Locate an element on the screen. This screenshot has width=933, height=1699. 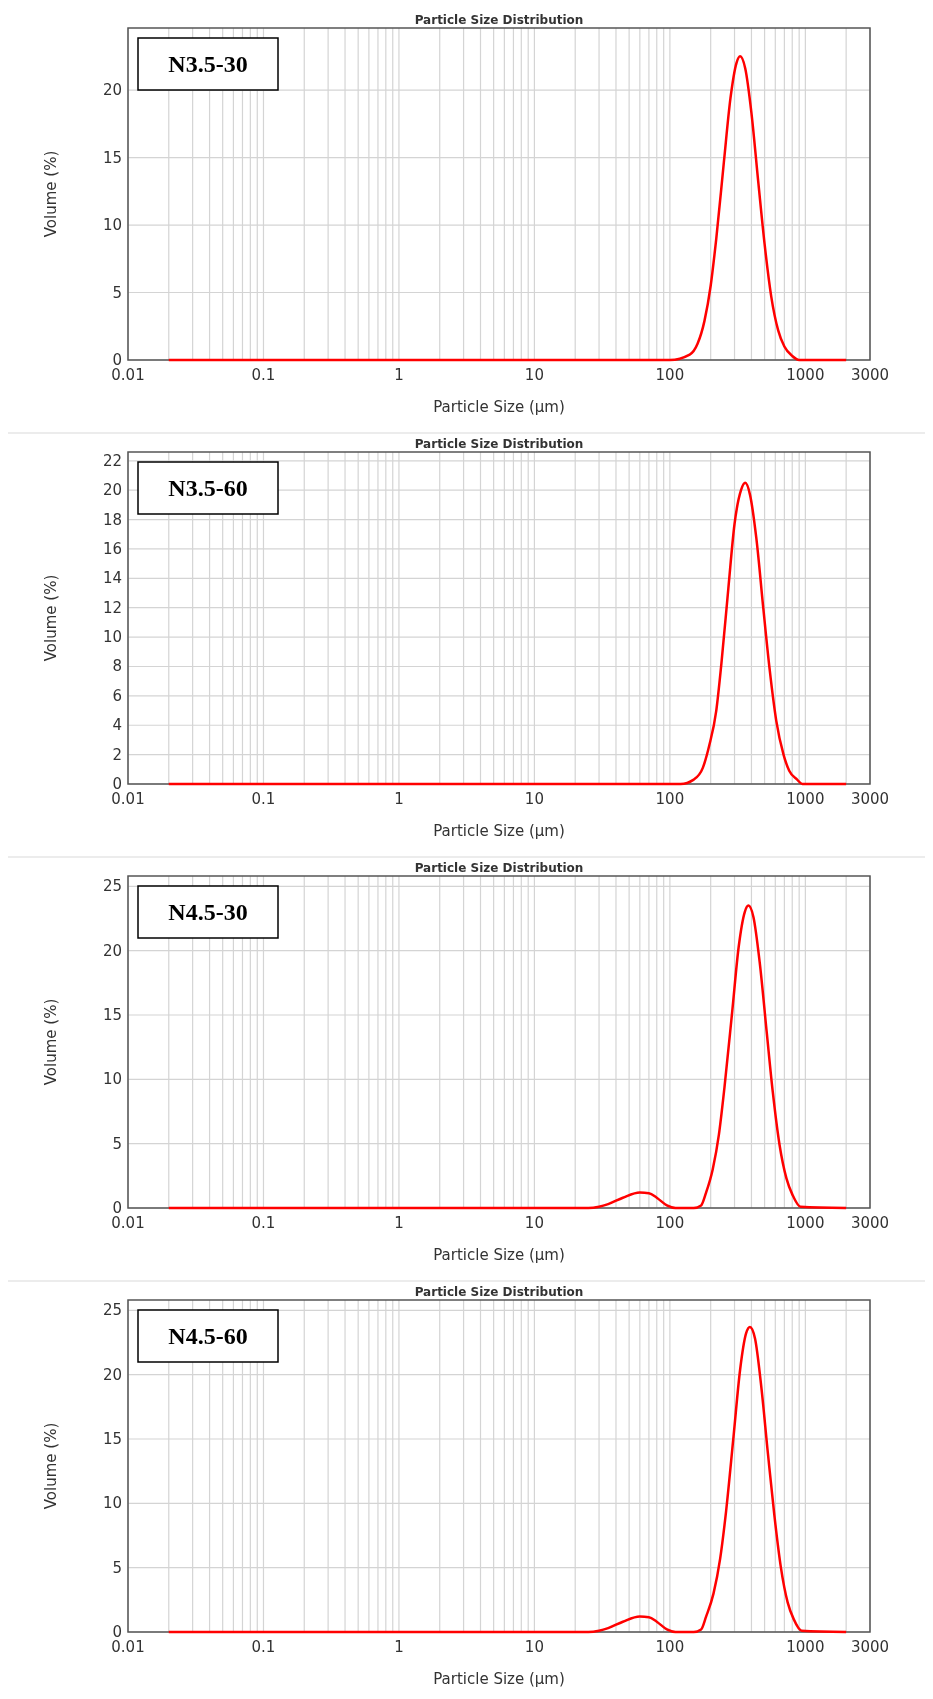
y-tick-label: 16 is located at coordinates (112, 548).